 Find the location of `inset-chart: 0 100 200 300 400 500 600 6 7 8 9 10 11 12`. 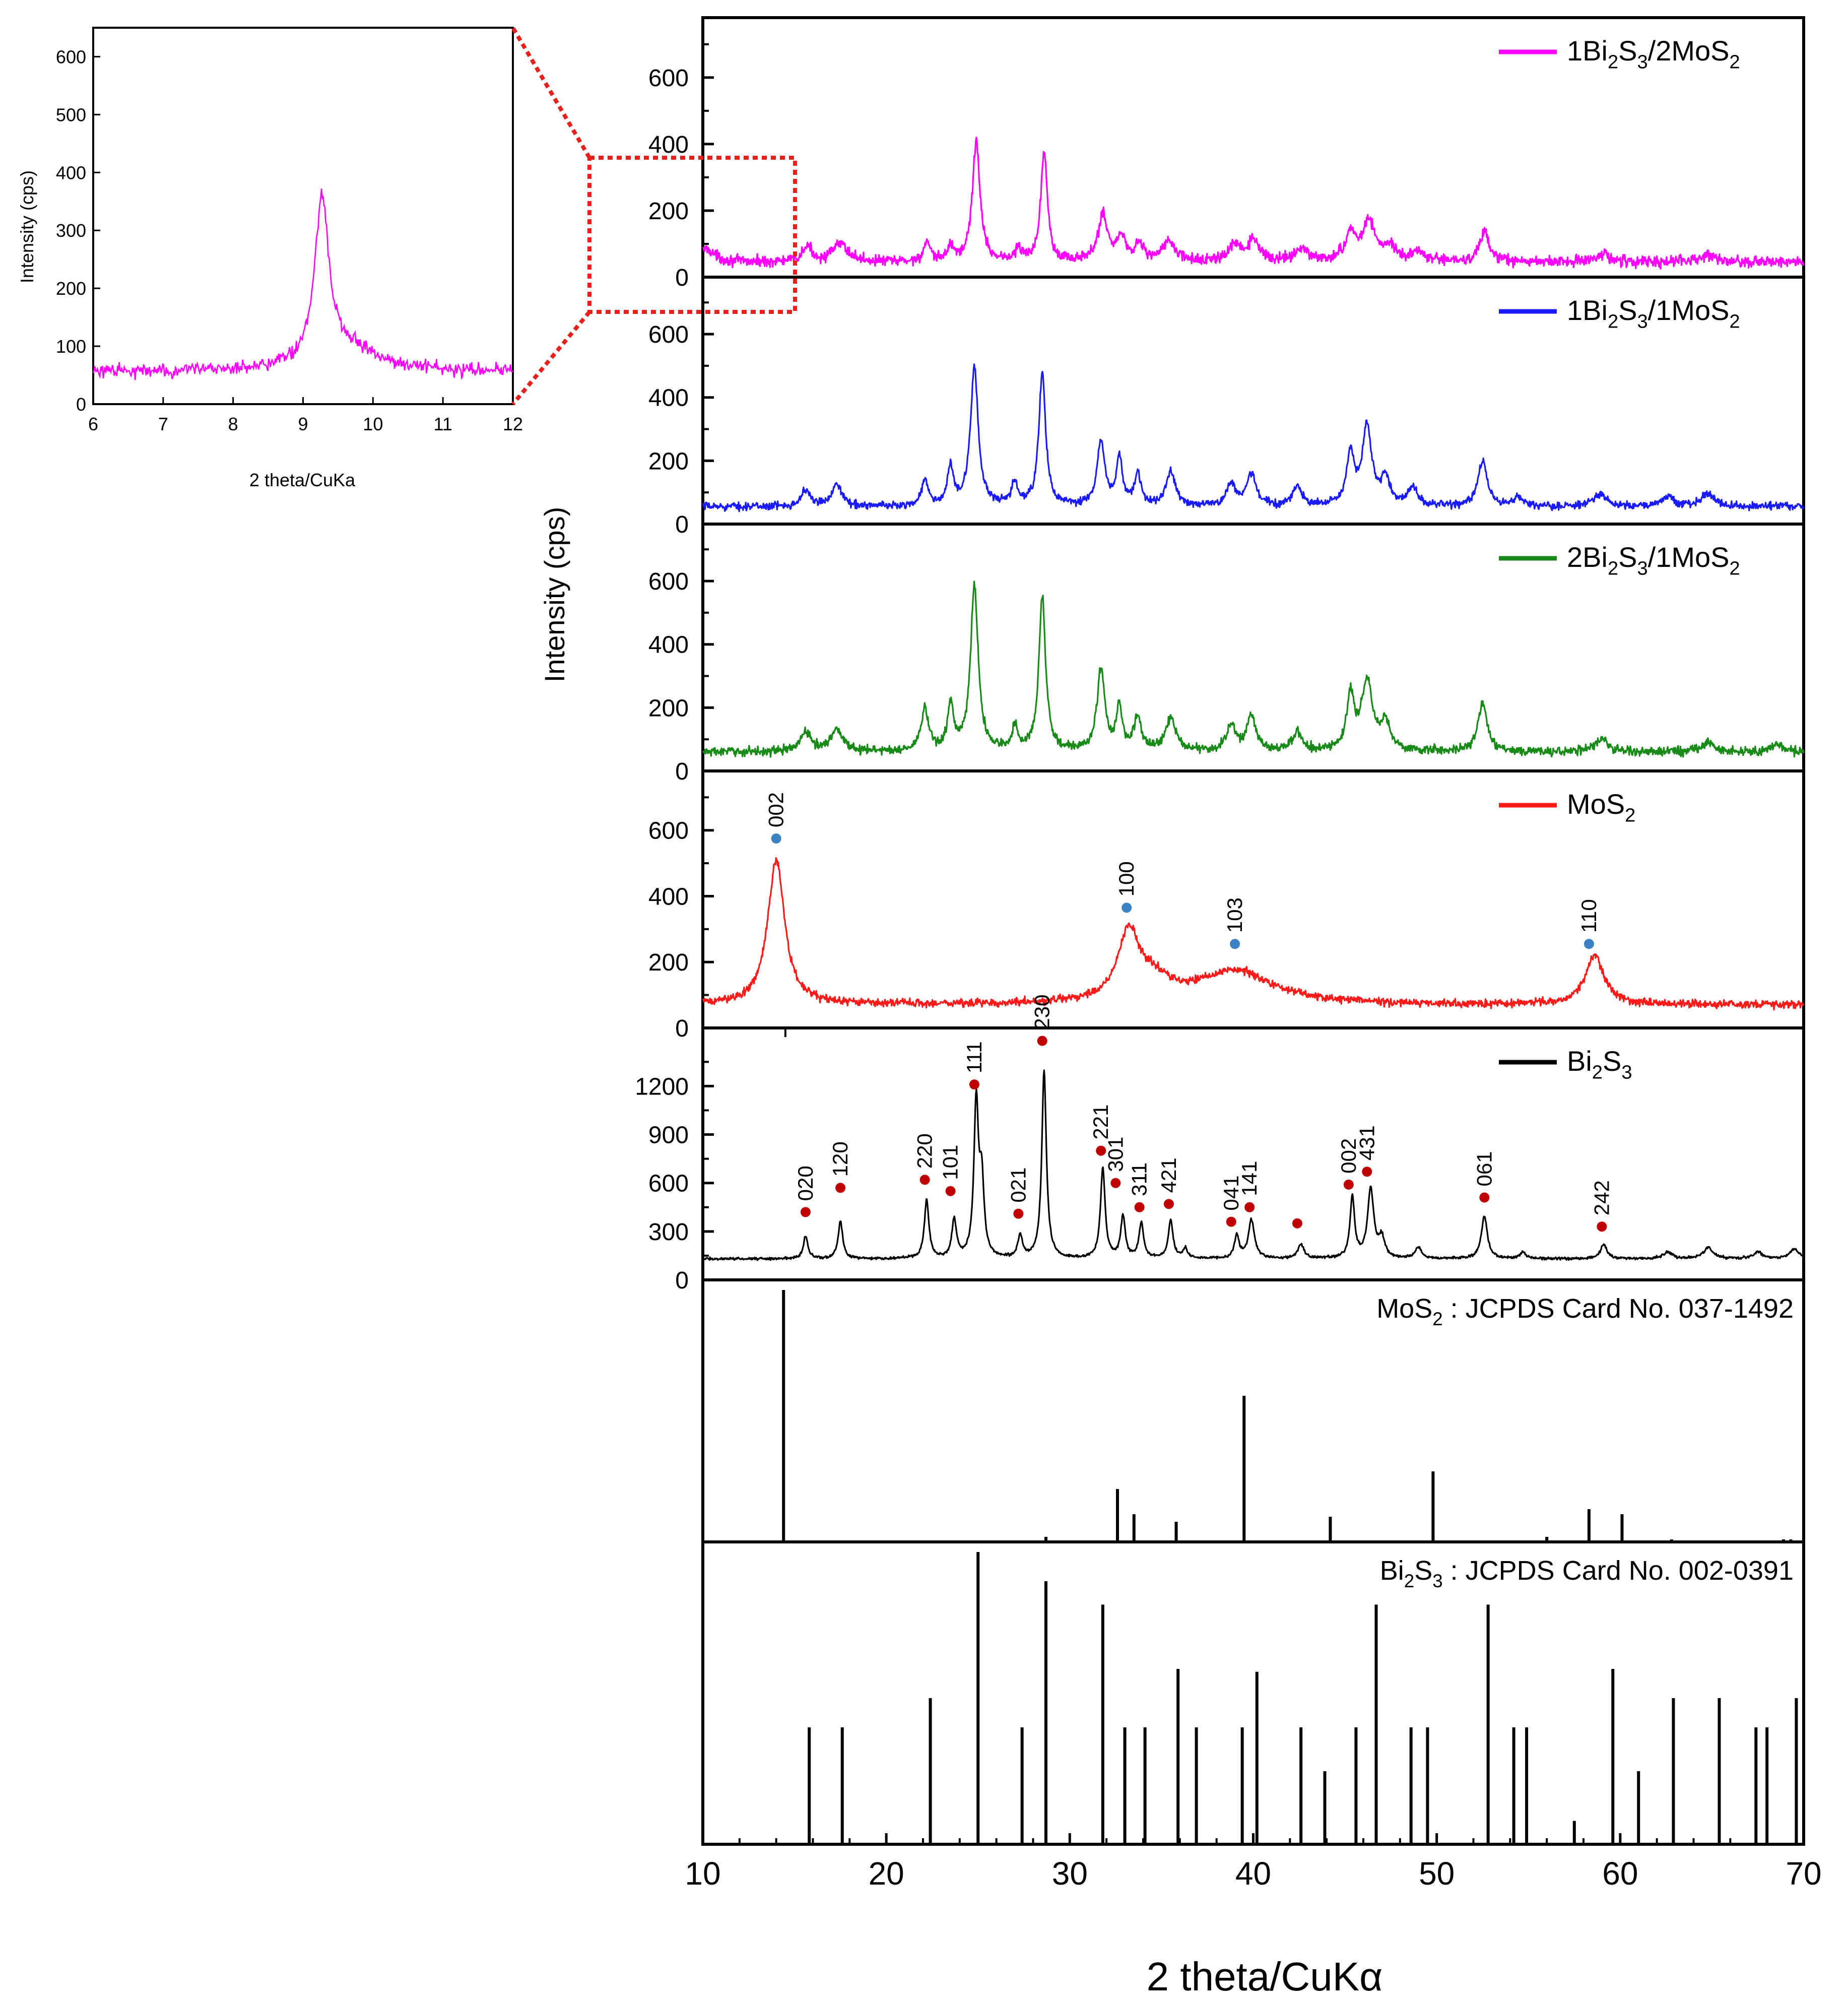

inset-chart: 0 100 200 300 400 500 600 6 7 8 9 10 11 12 is located at coordinates (289, 231).